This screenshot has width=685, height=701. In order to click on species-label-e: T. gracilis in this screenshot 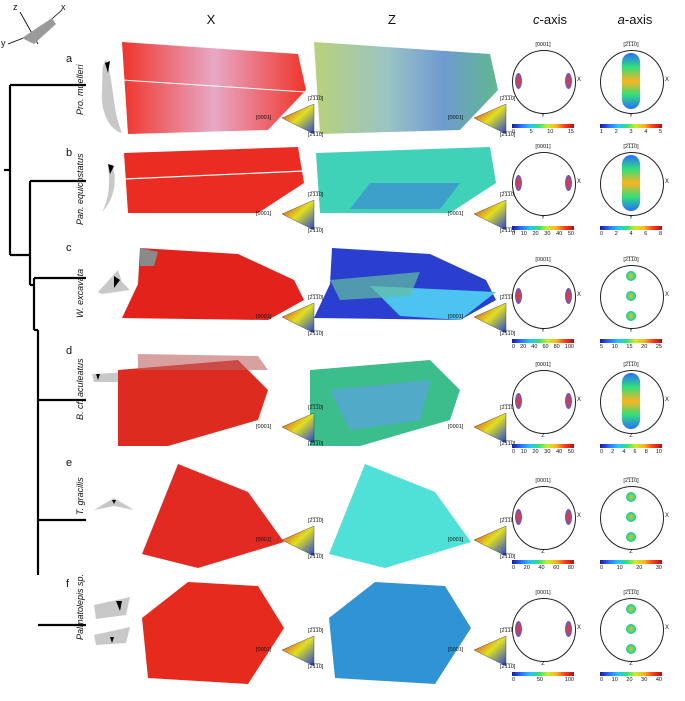, I will do `click(80, 496)`.